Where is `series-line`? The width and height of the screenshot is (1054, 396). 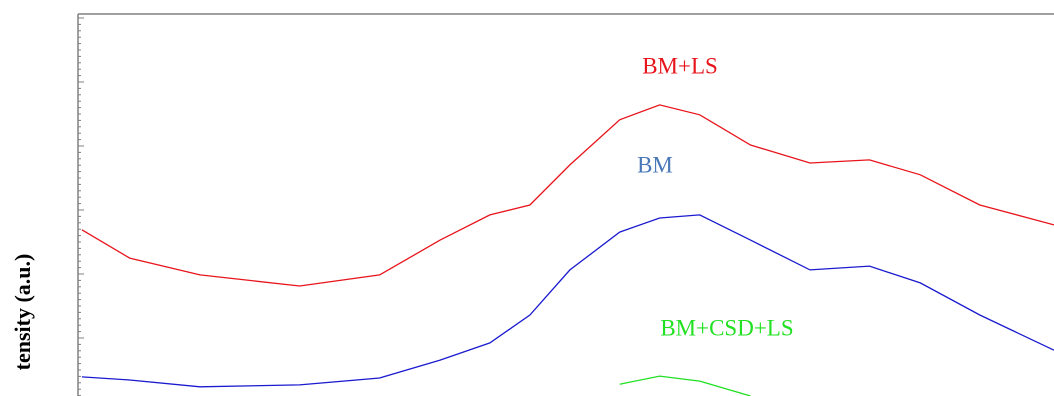
series-line is located at coordinates (685, 385).